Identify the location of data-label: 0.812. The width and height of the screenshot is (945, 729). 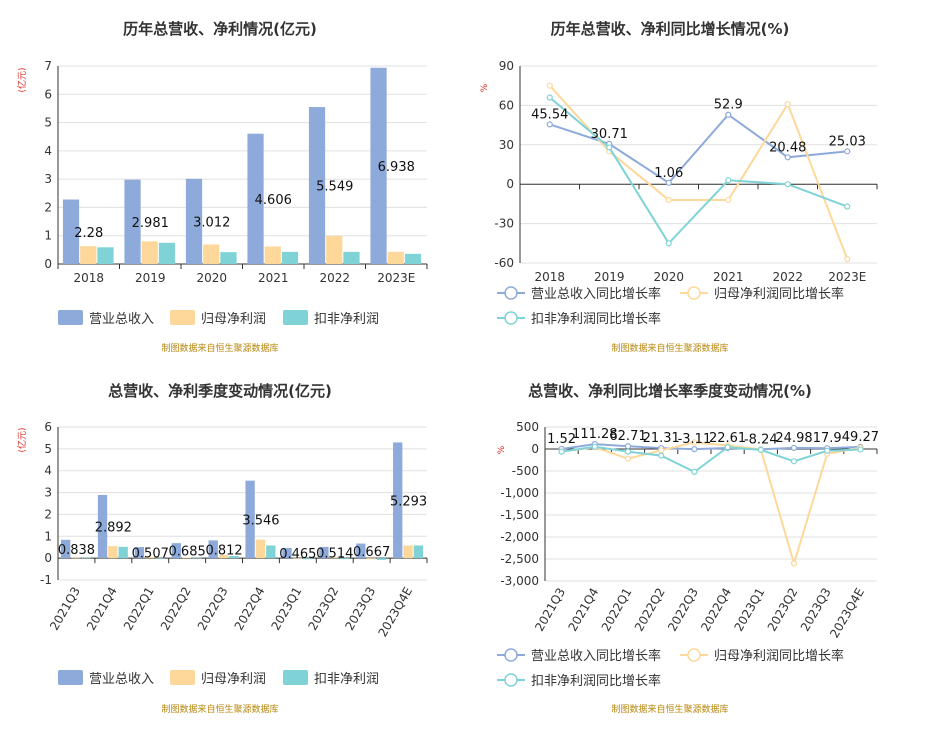
(223, 550).